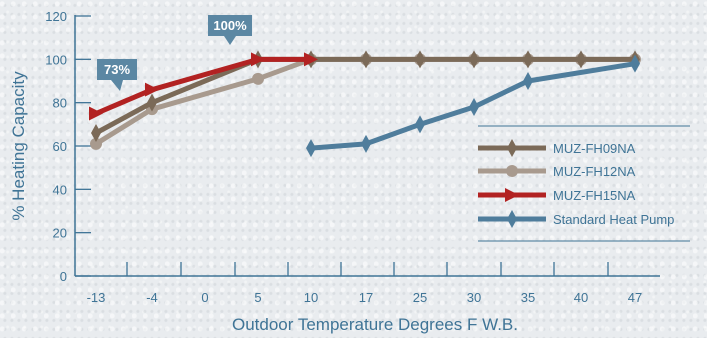  I want to click on x-tick-label: 25, so click(420, 297).